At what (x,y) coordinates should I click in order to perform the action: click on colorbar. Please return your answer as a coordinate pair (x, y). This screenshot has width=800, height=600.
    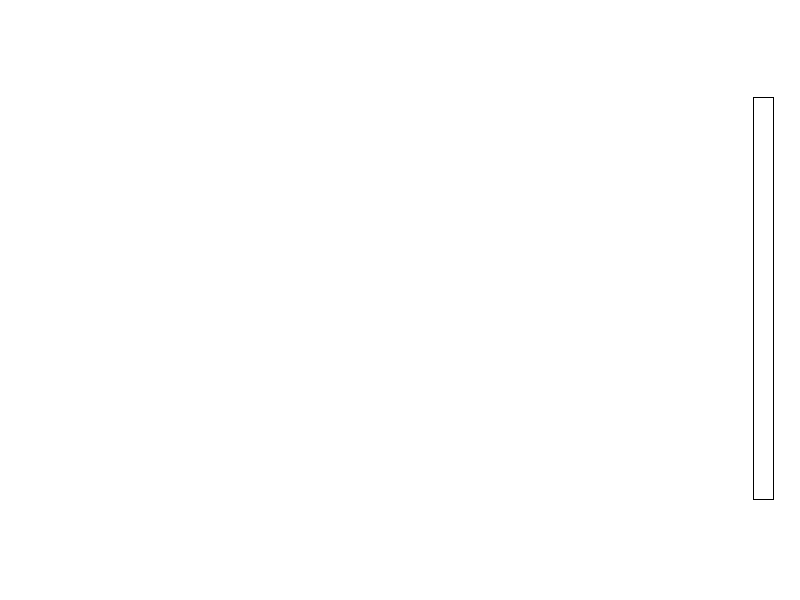
    Looking at the image, I should click on (763, 298).